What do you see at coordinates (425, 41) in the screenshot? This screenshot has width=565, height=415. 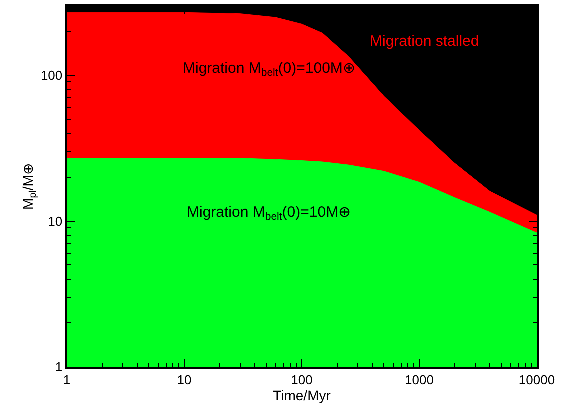 I see `annotation: Migration stalled` at bounding box center [425, 41].